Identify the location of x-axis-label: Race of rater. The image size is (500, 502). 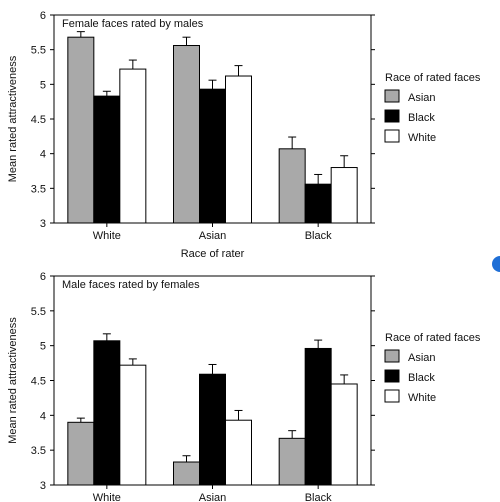
(213, 254).